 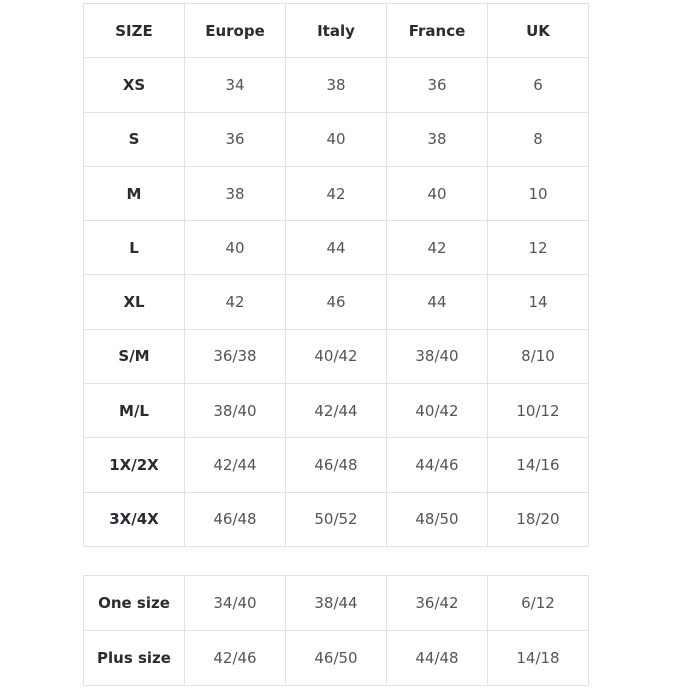 I want to click on size-value-cell: 36/38, so click(x=235, y=356).